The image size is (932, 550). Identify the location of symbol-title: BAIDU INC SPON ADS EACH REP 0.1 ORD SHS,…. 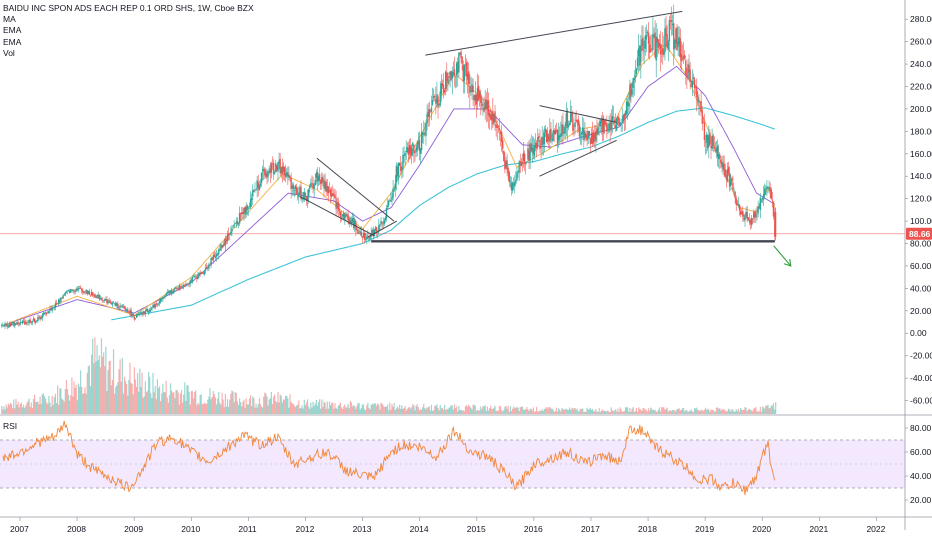
(128, 8).